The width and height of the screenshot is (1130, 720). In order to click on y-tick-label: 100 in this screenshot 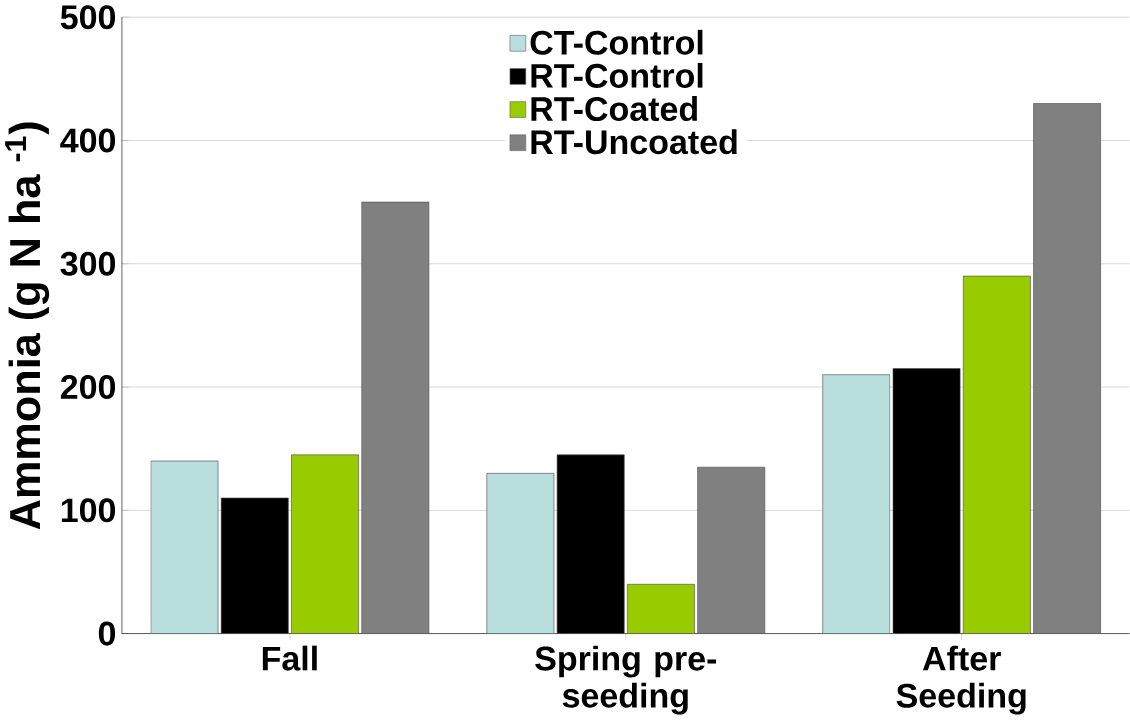, I will do `click(88, 510)`.